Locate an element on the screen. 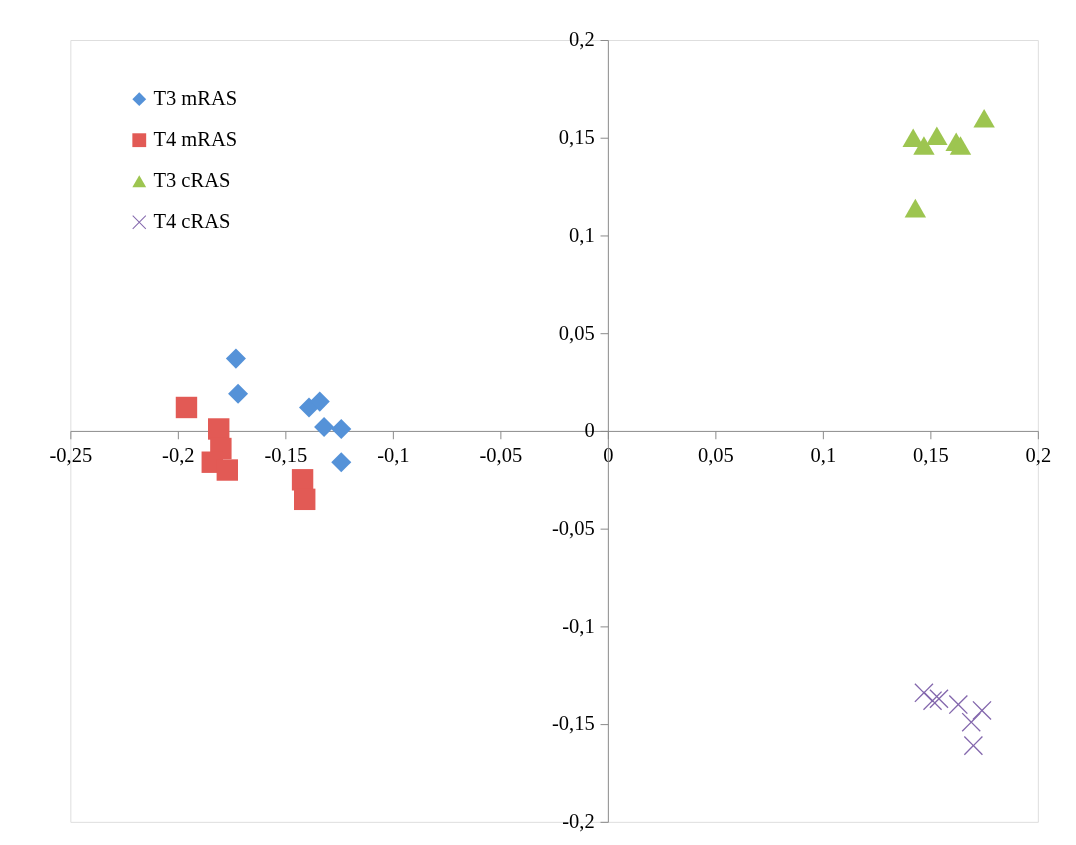 This screenshot has width=1076, height=845. legend-label: T3 mRAS is located at coordinates (195, 98).